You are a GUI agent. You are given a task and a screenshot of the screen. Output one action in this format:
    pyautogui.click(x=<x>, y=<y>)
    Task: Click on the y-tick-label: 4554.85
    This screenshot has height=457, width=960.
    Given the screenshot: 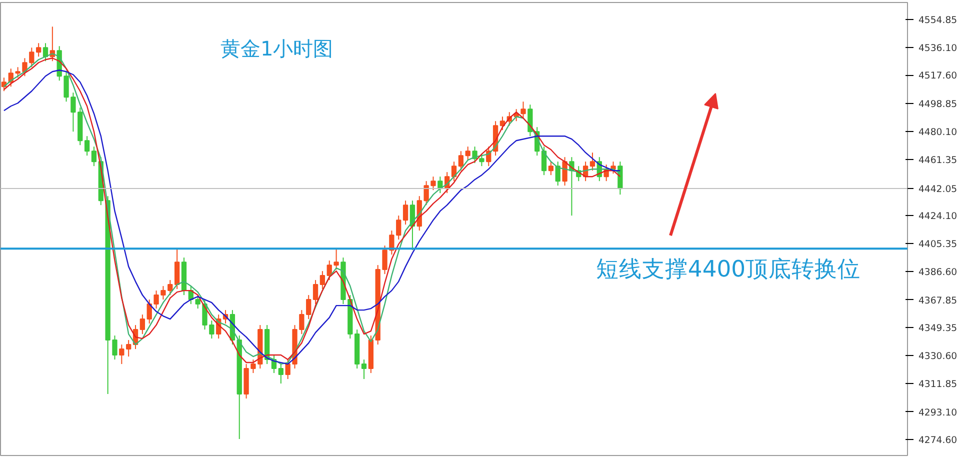 What is the action you would take?
    pyautogui.click(x=938, y=20)
    